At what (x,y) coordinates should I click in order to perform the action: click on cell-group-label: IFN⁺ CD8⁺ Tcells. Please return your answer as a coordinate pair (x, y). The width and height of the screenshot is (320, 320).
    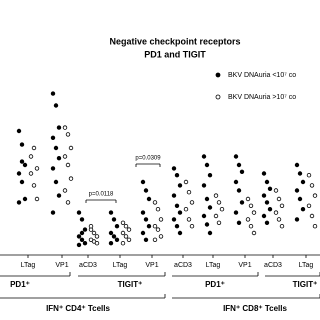
    Looking at the image, I should click on (255, 308).